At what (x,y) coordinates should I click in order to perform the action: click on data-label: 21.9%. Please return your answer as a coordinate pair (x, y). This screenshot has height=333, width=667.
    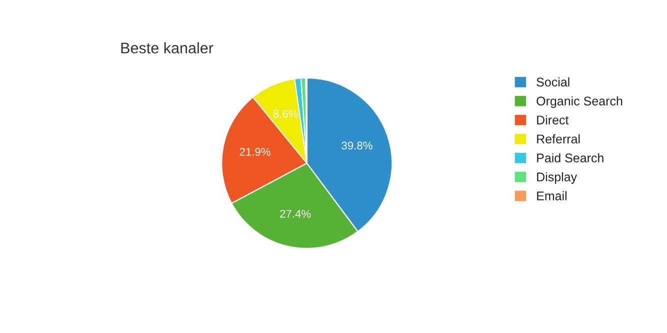
    Looking at the image, I should click on (255, 152).